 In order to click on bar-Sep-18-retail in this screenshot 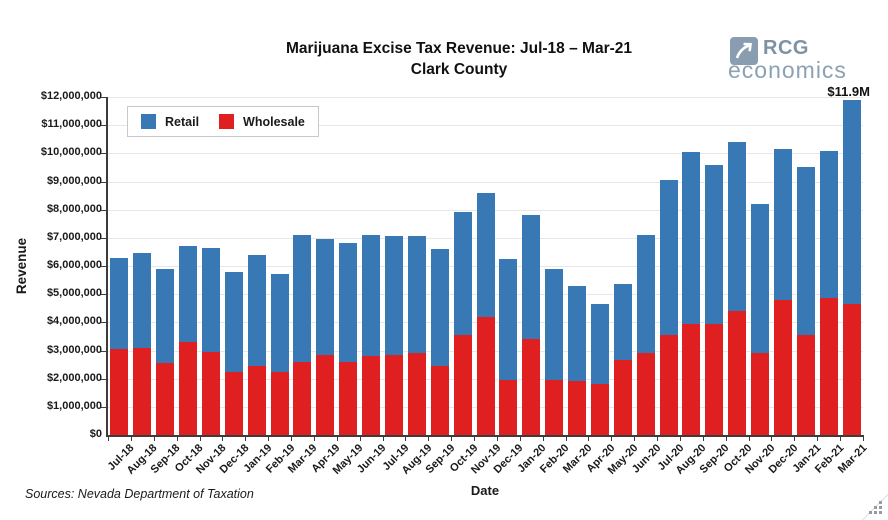, I will do `click(165, 316)`.